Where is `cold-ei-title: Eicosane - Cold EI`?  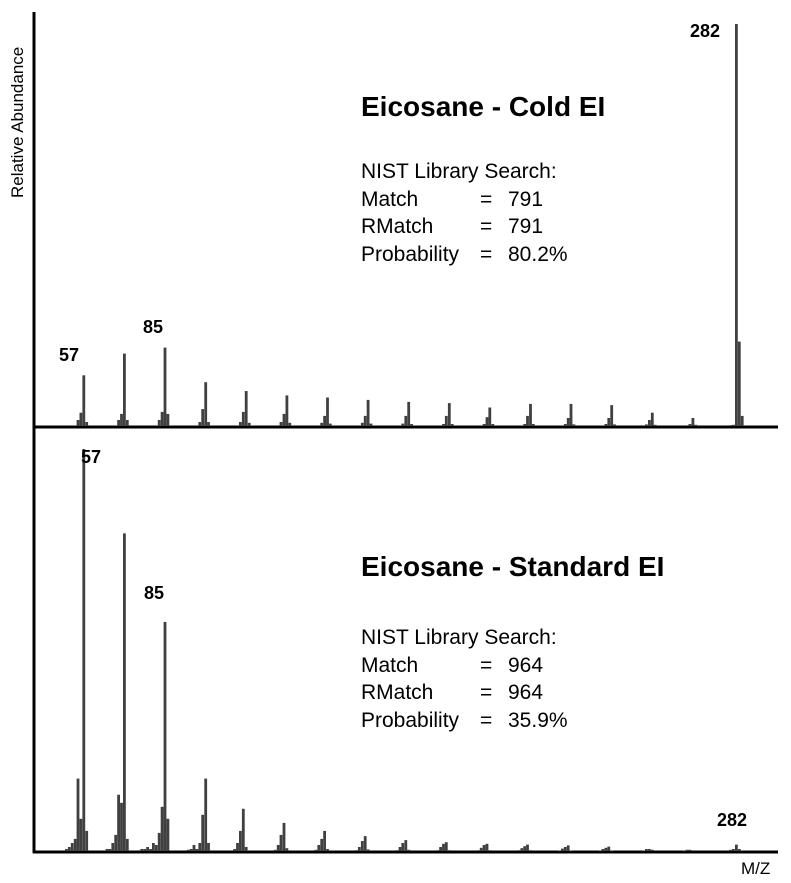
cold-ei-title: Eicosane - Cold EI is located at coordinates (483, 106).